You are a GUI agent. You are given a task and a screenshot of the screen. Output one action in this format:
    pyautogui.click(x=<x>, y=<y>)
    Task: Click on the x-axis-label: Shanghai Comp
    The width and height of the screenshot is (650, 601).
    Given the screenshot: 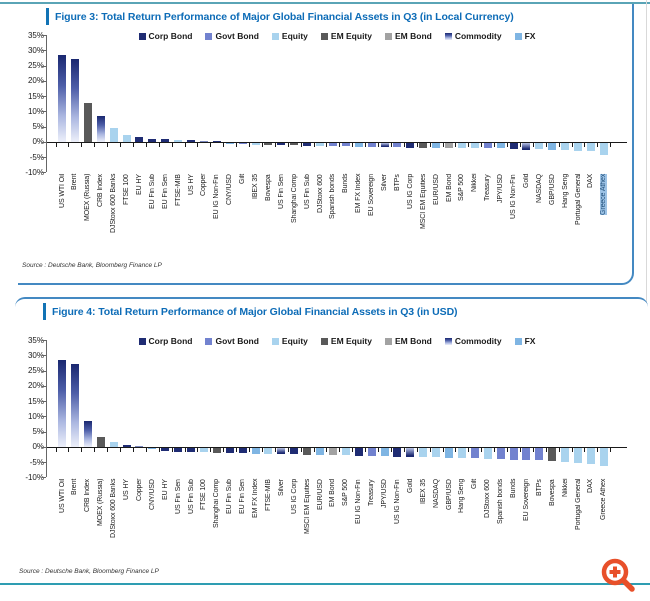 What is the action you would take?
    pyautogui.click(x=294, y=218)
    